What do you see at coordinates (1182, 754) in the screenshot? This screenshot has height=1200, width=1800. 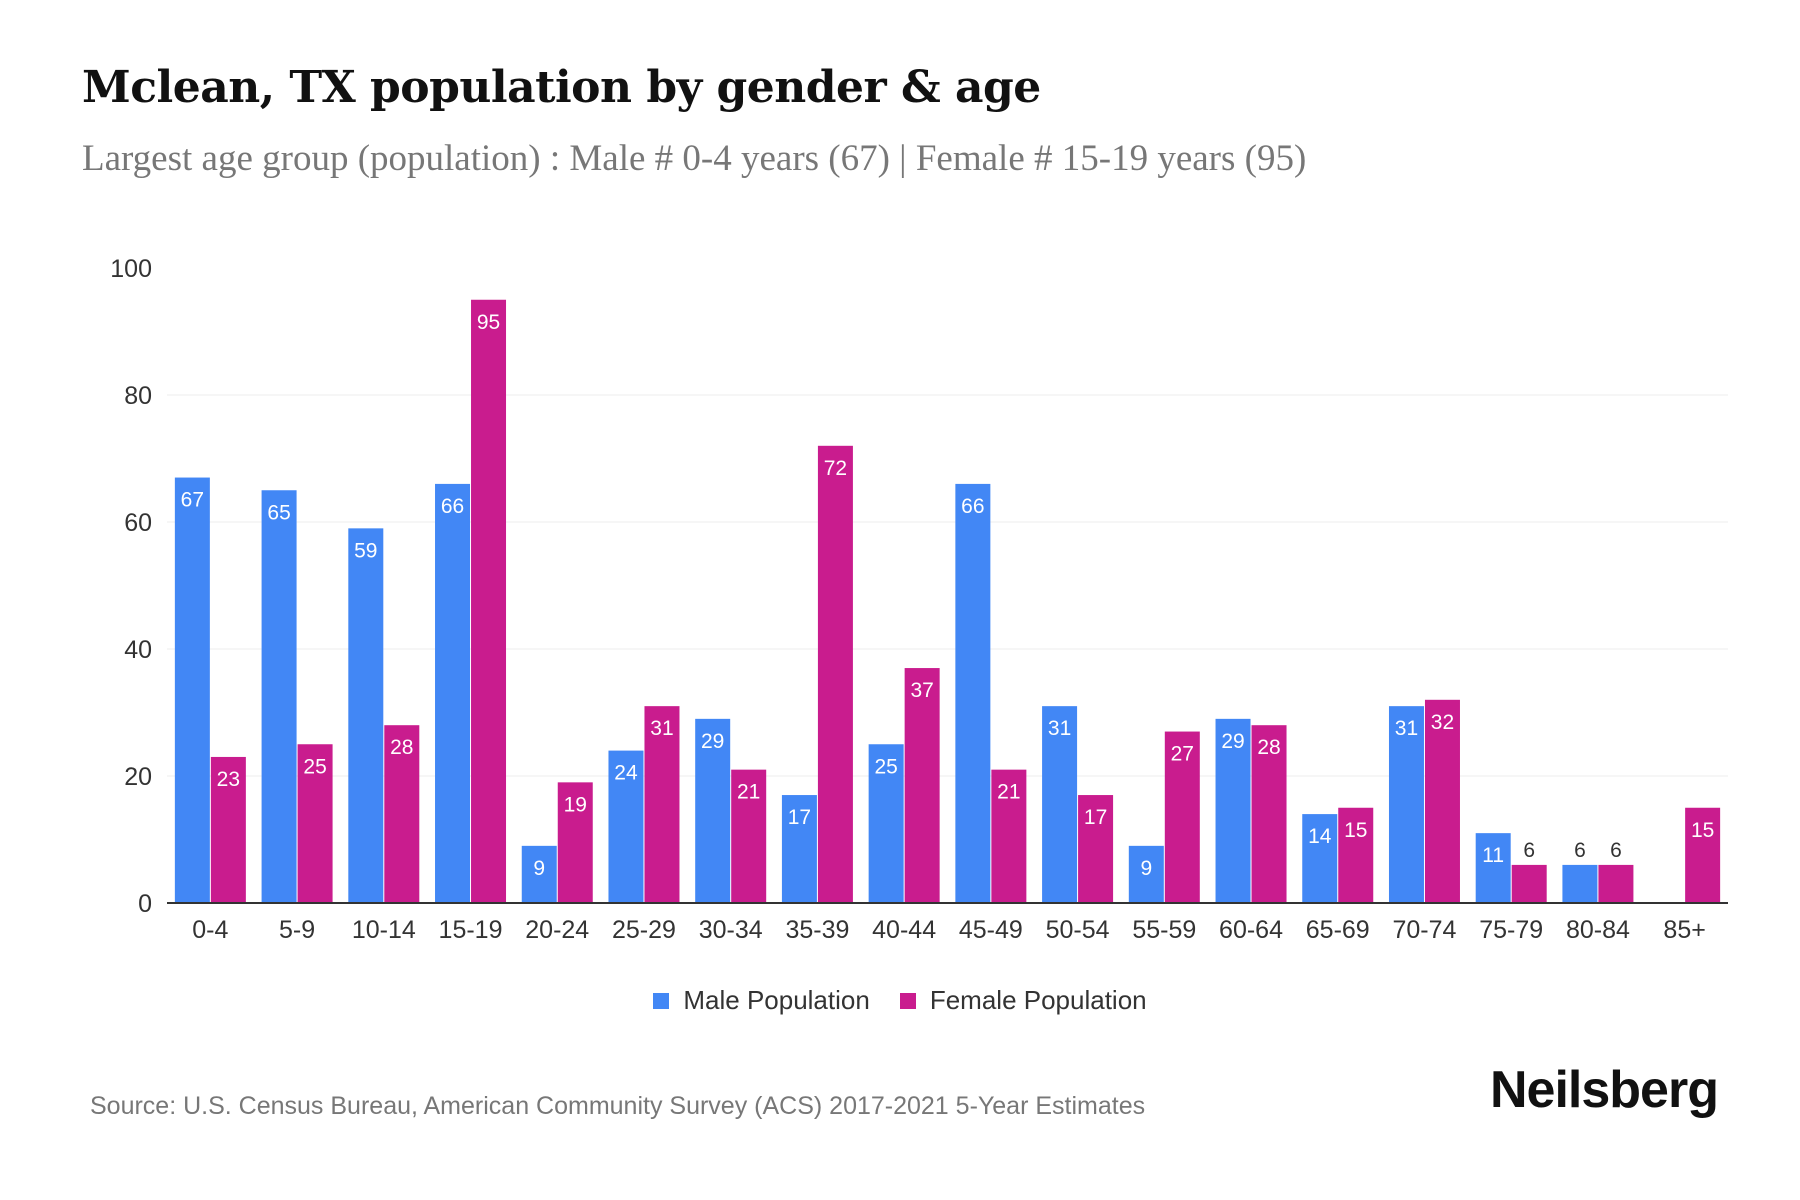 I see `data-label: 27` at bounding box center [1182, 754].